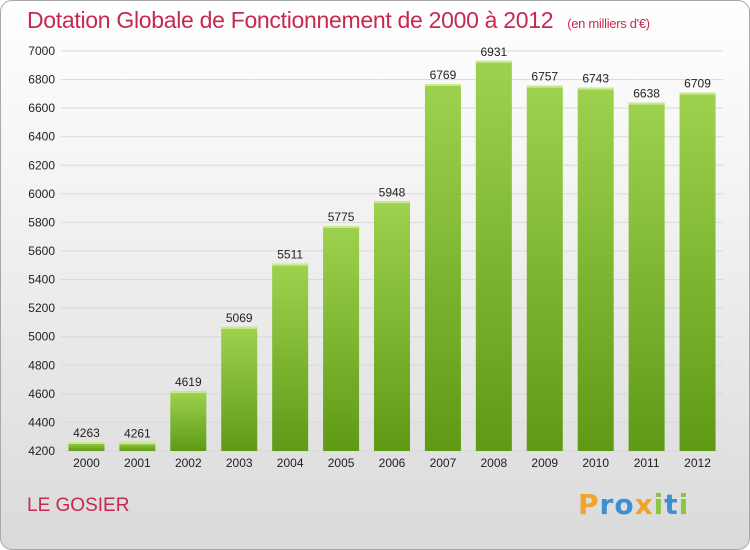 The height and width of the screenshot is (550, 750). I want to click on bar-2003, so click(239, 388).